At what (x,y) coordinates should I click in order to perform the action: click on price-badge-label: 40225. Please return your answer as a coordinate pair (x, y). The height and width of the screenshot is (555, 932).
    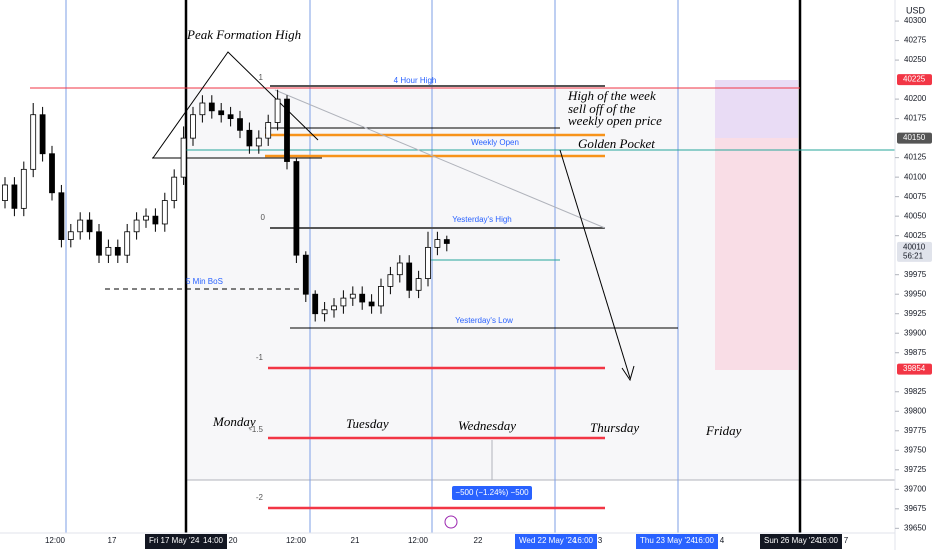
    Looking at the image, I should click on (914, 79).